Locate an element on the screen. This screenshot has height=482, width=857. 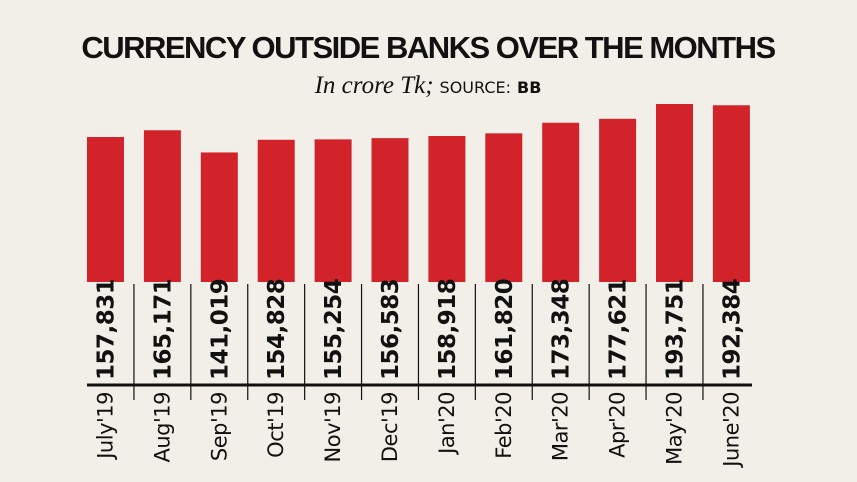
unit-label: In crore Tk; is located at coordinates (374, 85).